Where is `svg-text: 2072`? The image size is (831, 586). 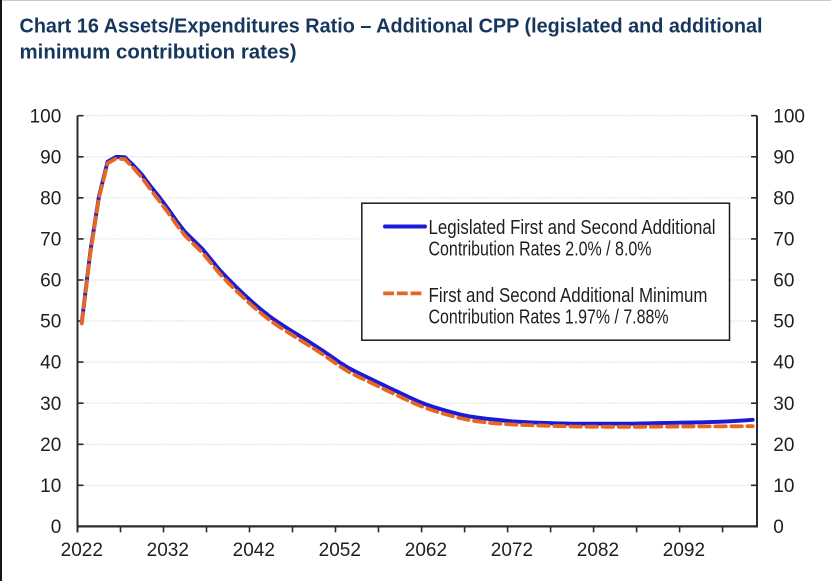
svg-text: 2072 is located at coordinates (512, 550).